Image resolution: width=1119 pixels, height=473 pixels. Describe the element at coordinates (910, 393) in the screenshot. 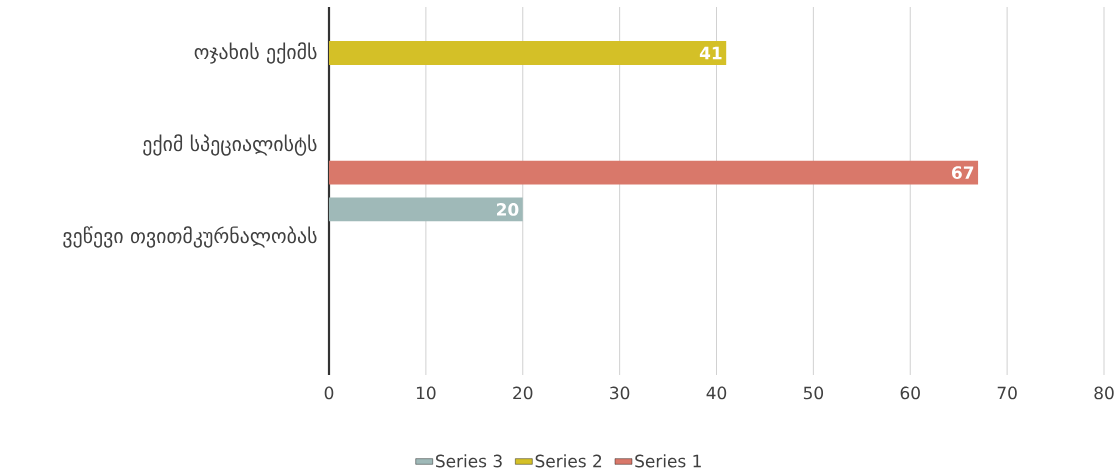

I see `x-tick-label: 60` at that location.